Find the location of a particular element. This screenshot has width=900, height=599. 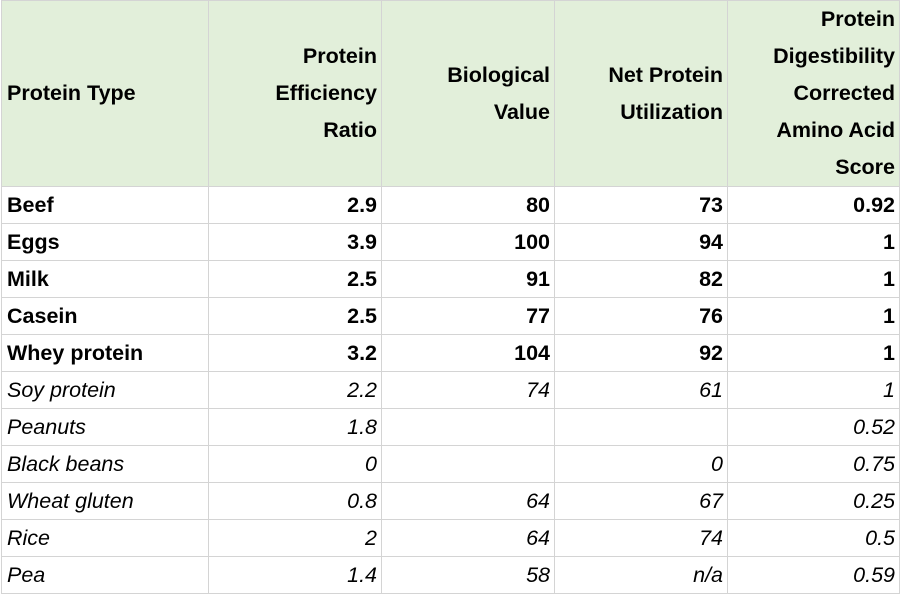

net-protein-utilization-cell: 92 is located at coordinates (641, 353).